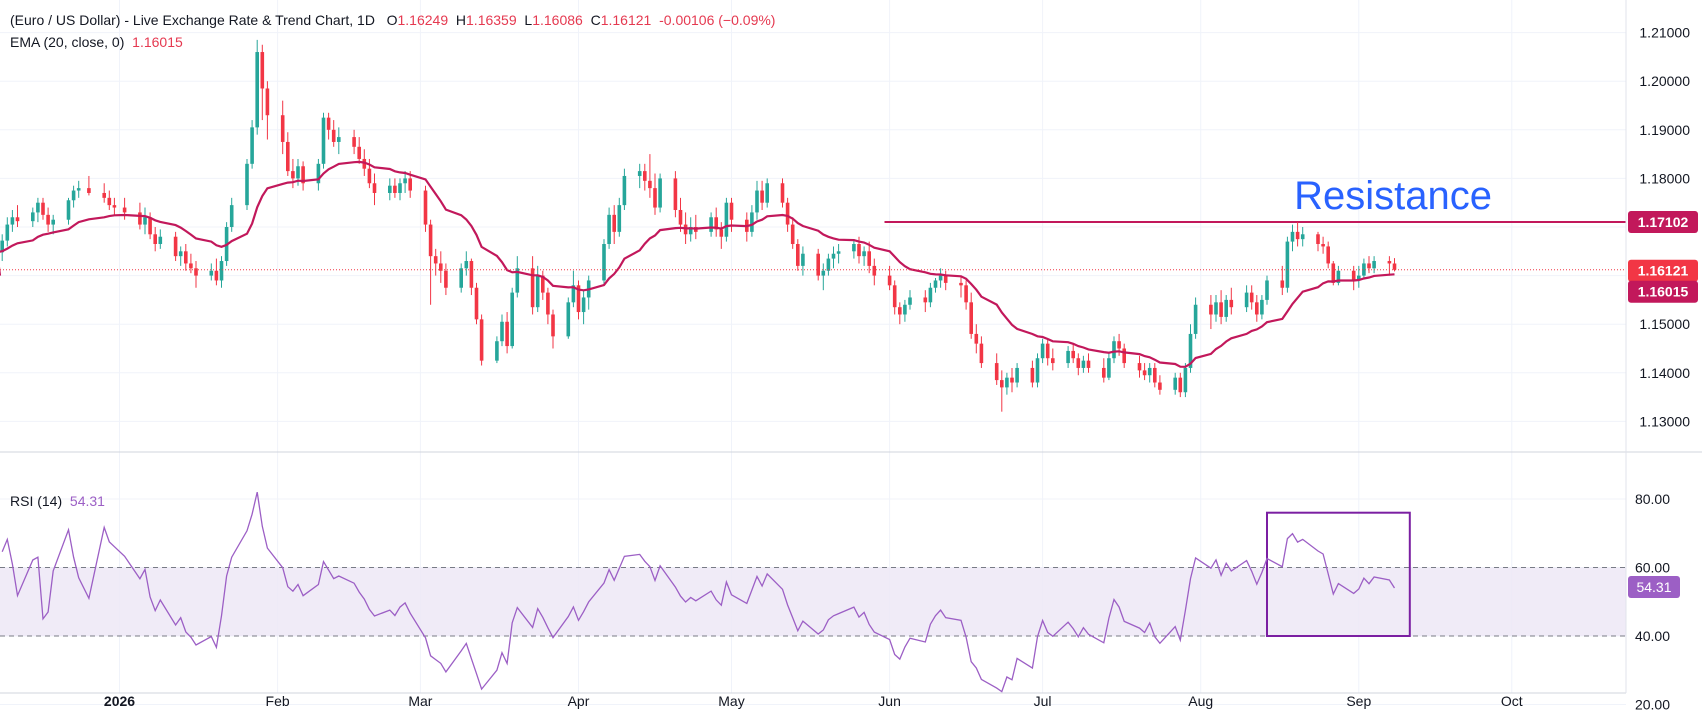  Describe the element at coordinates (1663, 222) in the screenshot. I see `svg-text: 1.17102` at that location.